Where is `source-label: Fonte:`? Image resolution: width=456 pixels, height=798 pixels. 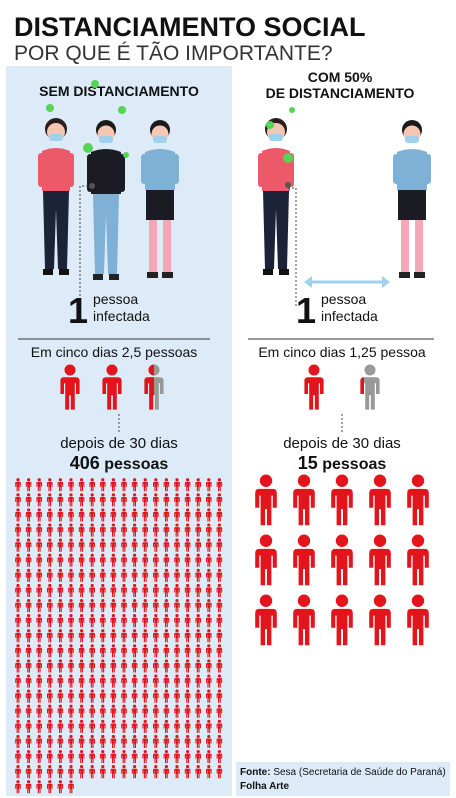
source-label: Fonte: is located at coordinates (255, 772).